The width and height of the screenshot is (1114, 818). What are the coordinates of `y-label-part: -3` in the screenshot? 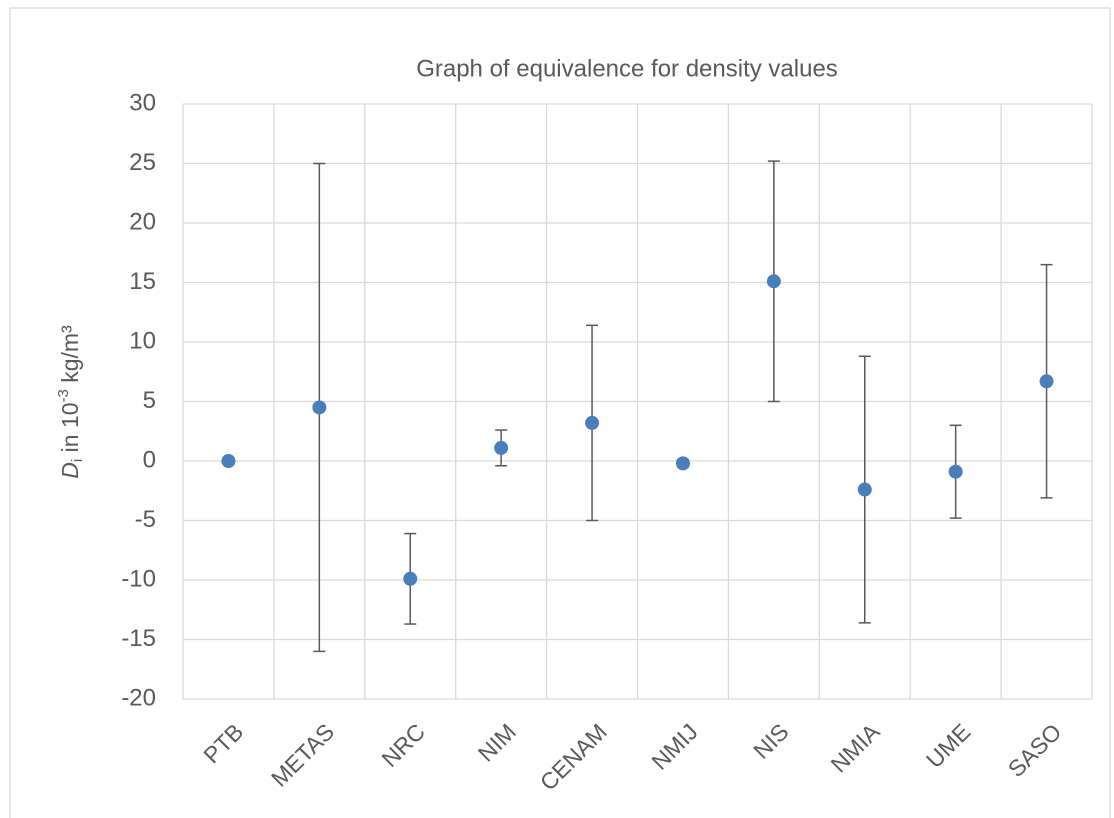 It's located at (63, 395).